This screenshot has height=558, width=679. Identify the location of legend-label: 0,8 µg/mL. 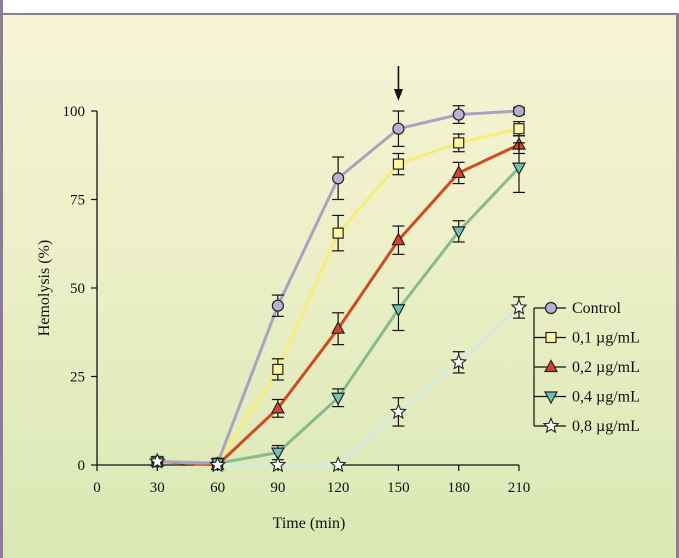
(606, 426).